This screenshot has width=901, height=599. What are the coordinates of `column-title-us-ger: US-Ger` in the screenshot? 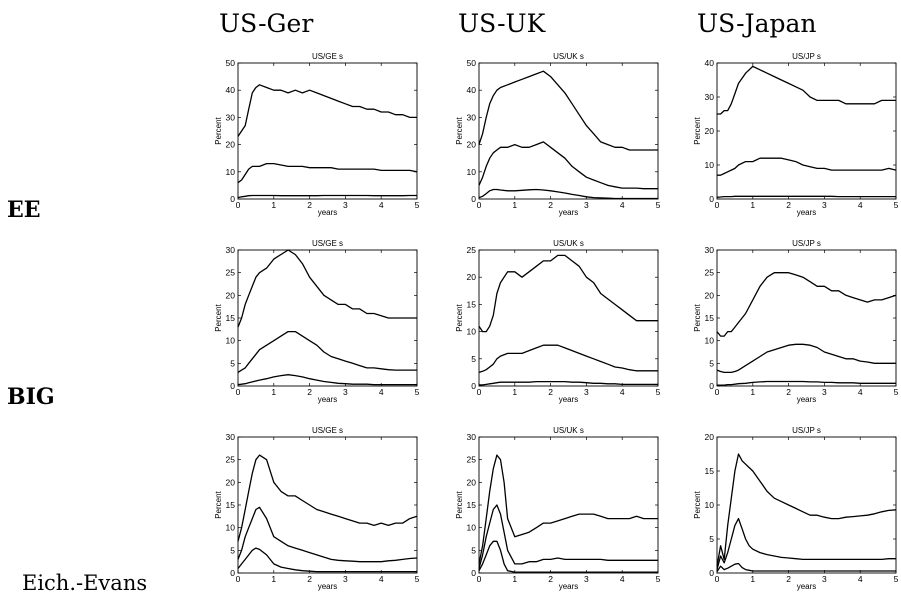 It's located at (266, 23).